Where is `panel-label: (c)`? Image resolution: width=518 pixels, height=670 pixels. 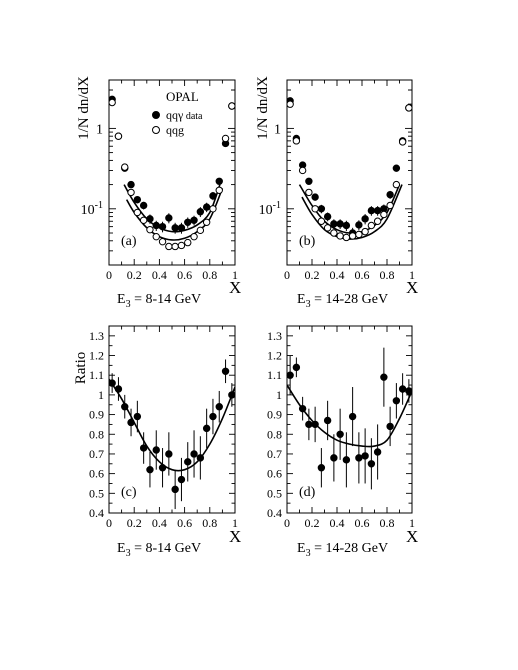 panel-label: (c) is located at coordinates (129, 492).